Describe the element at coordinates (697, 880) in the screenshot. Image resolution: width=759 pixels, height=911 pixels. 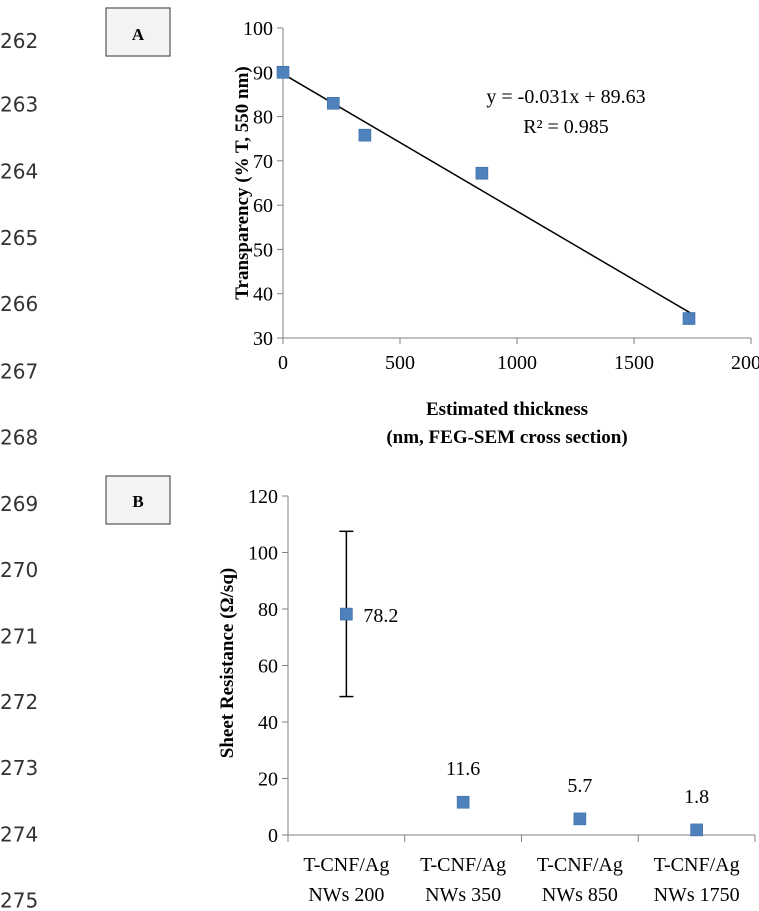
I see `chart-b-x-category-label: T-CNF/Ag NWs 1750` at that location.